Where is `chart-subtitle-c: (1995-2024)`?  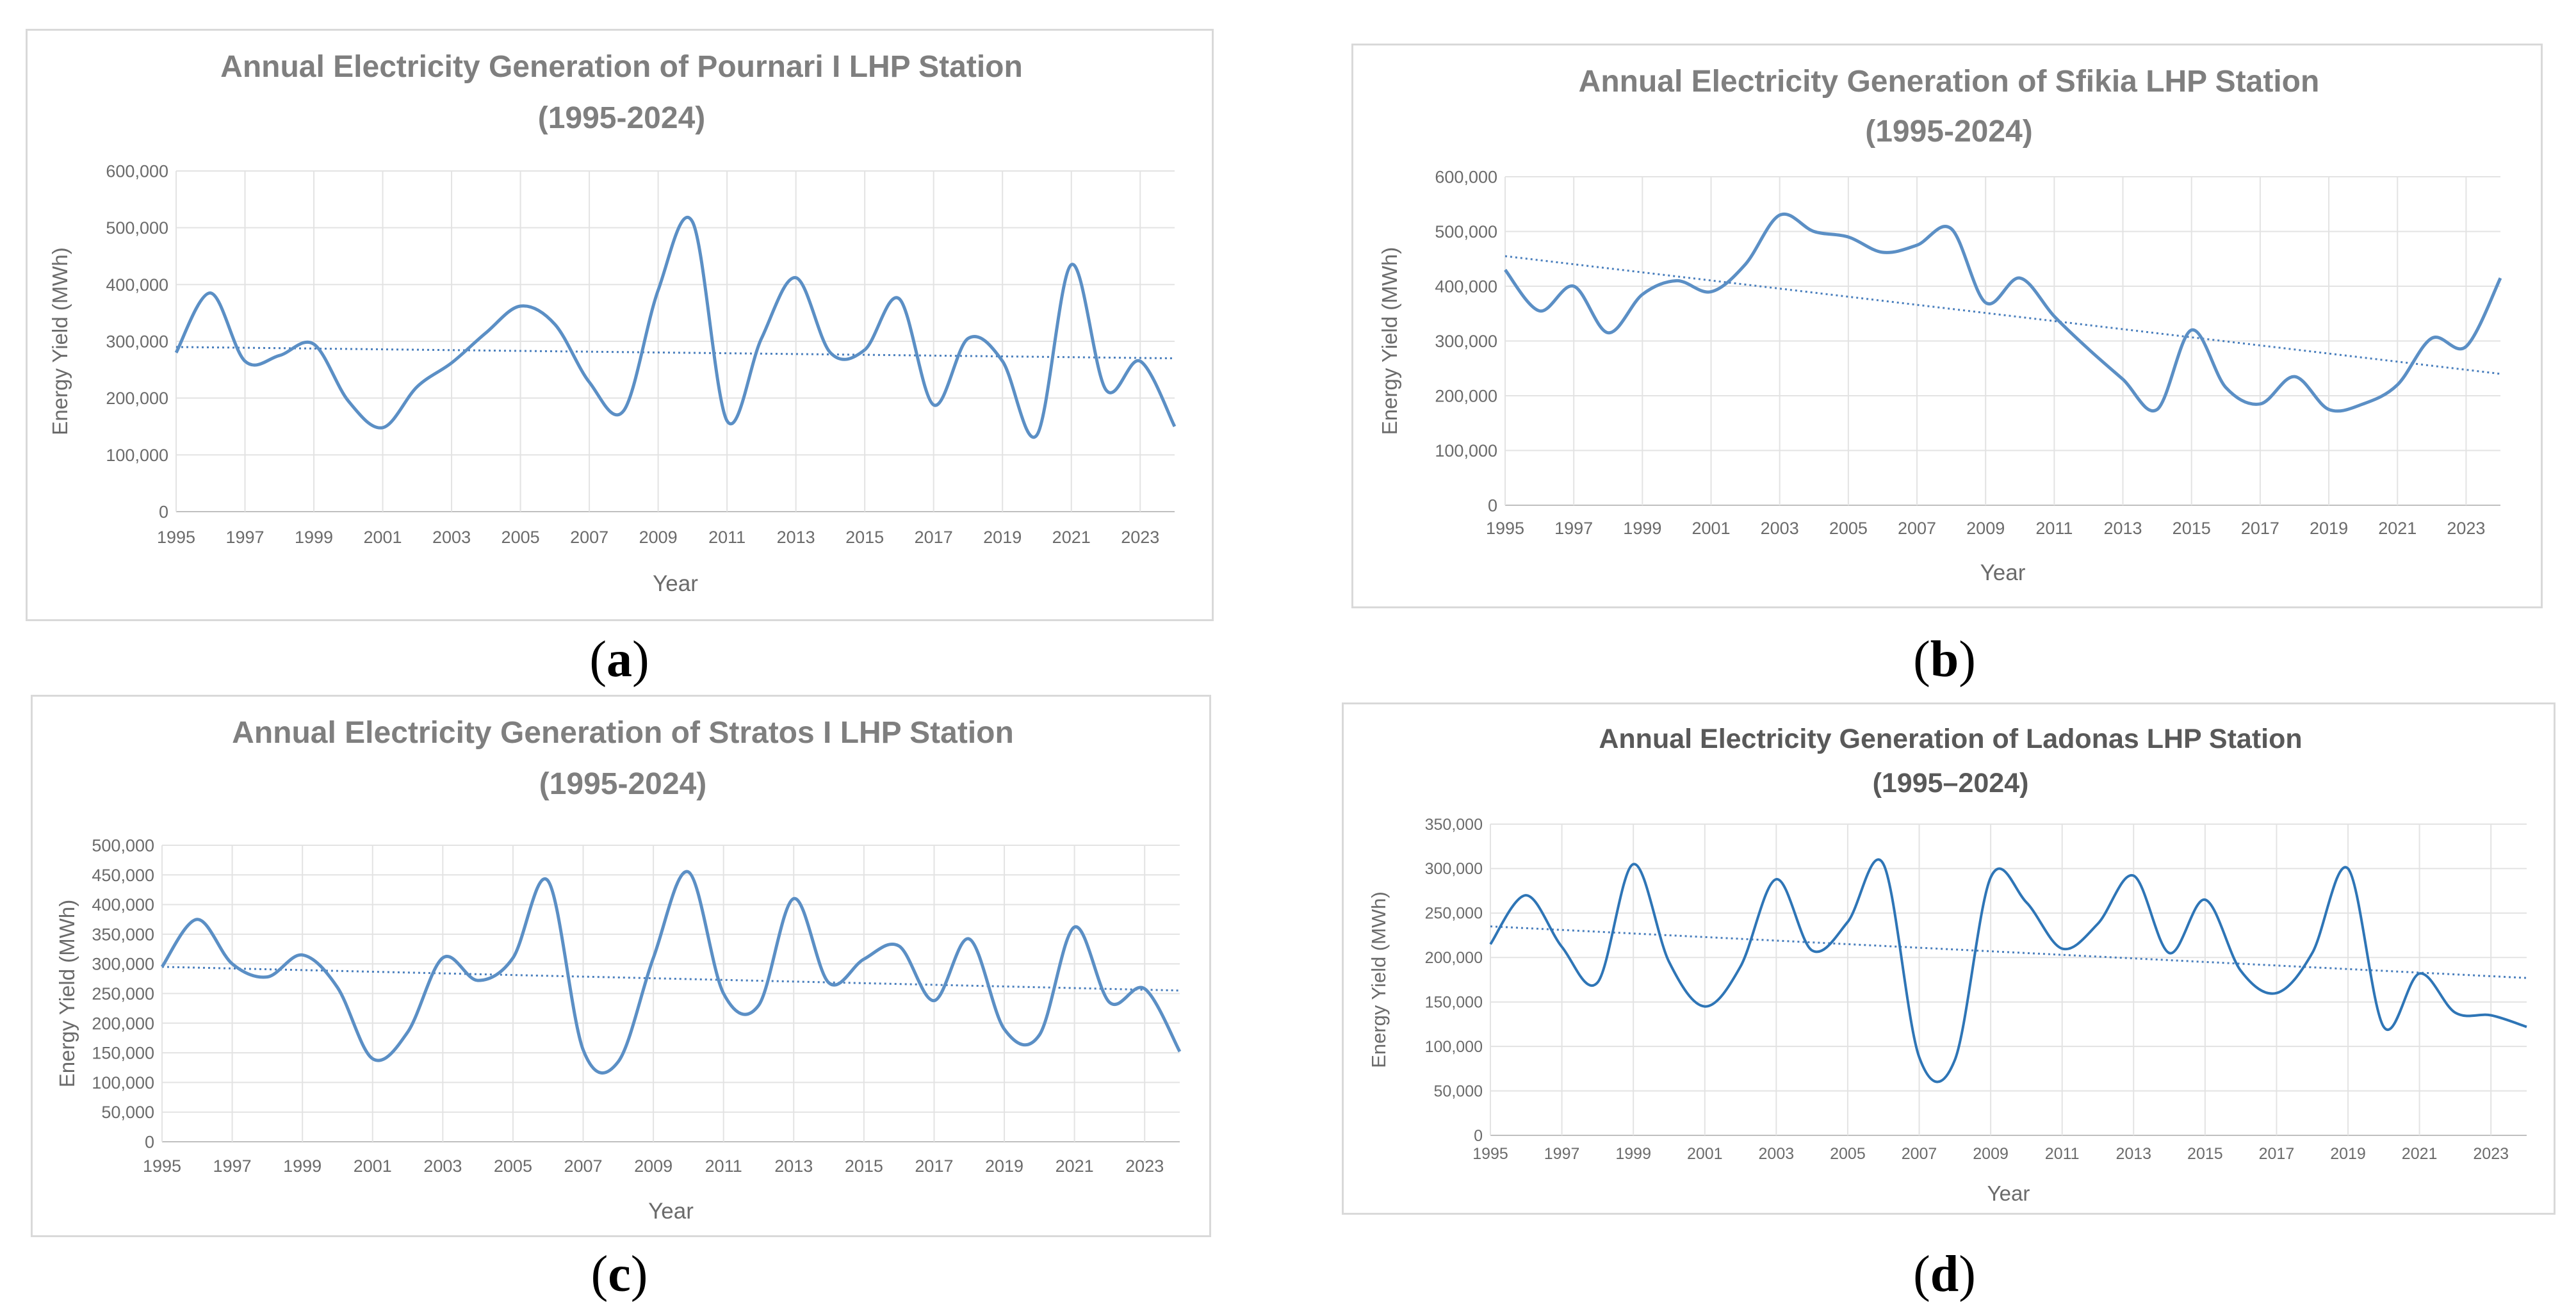
chart-subtitle-c: (1995-2024) is located at coordinates (623, 784).